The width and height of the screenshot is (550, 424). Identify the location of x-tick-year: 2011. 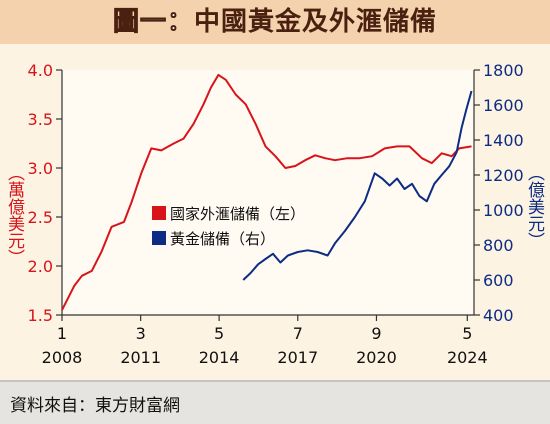
(140, 357).